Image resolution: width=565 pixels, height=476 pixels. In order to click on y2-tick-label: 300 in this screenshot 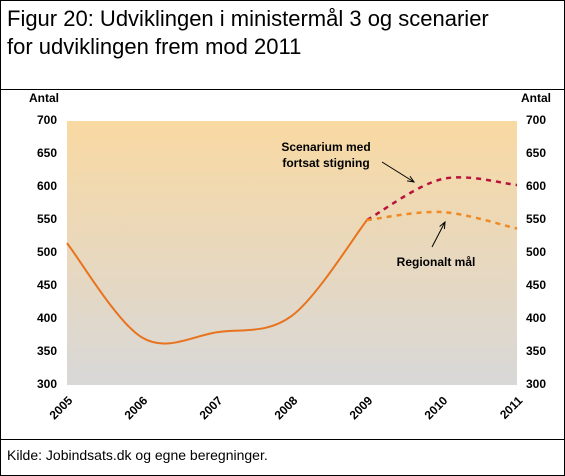, I will do `click(536, 384)`.